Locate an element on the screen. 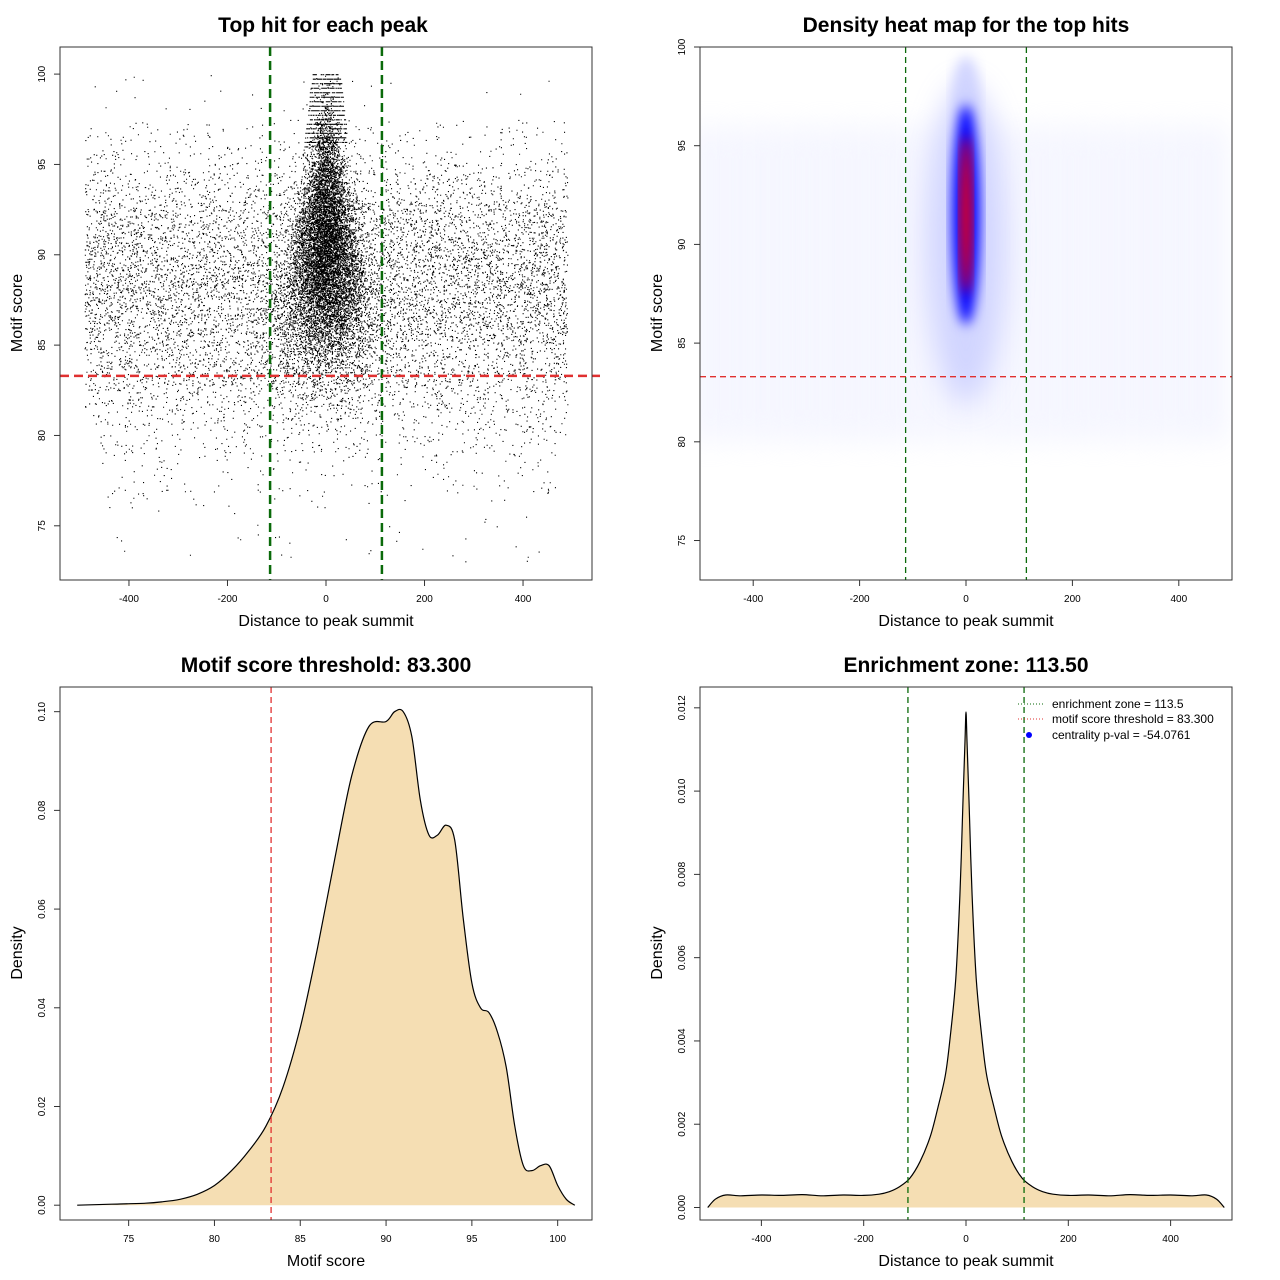 The width and height of the screenshot is (1280, 1280). panel4-x-label: Distance to peak summit is located at coordinates (966, 1261).